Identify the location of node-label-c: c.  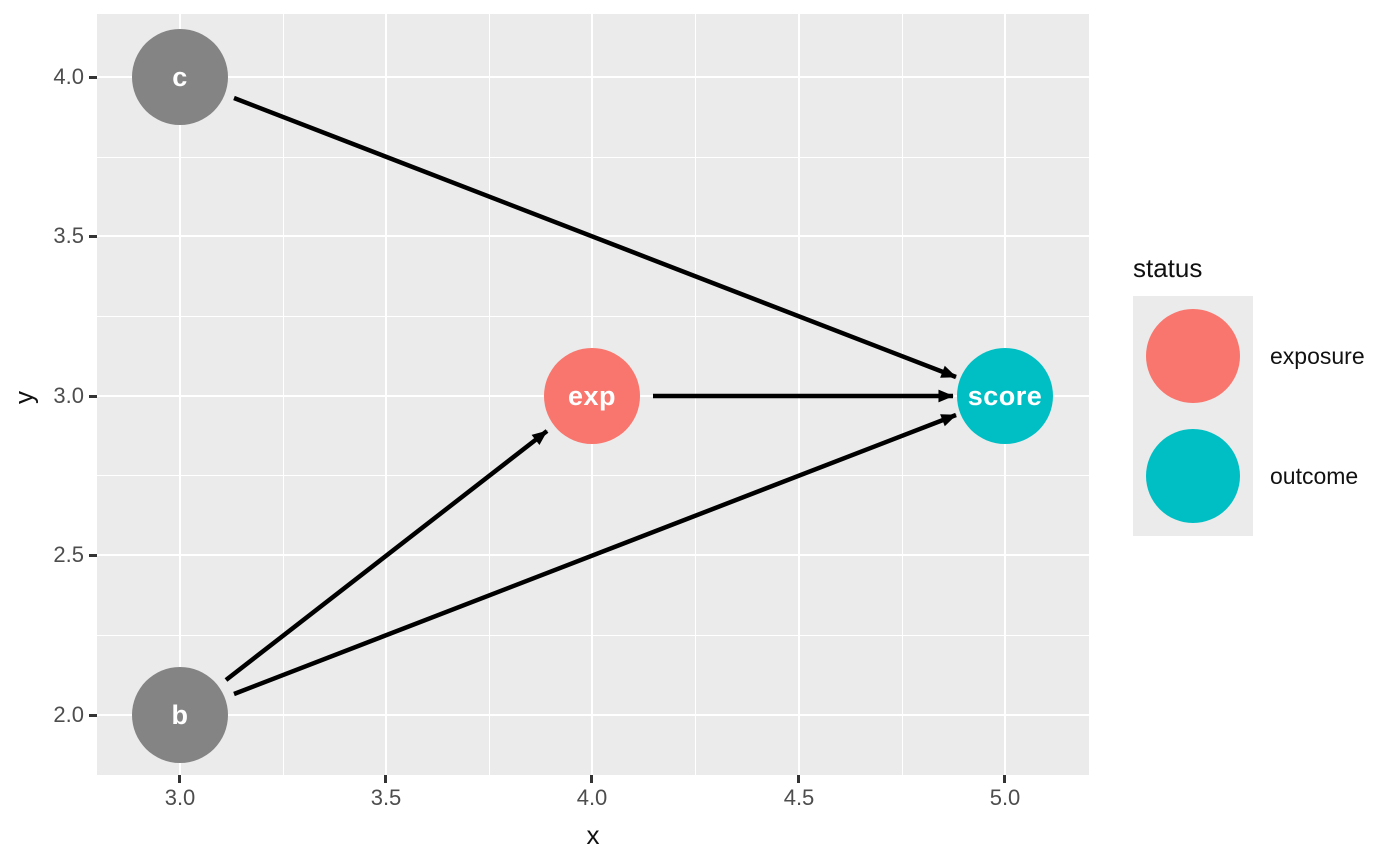
(180, 76).